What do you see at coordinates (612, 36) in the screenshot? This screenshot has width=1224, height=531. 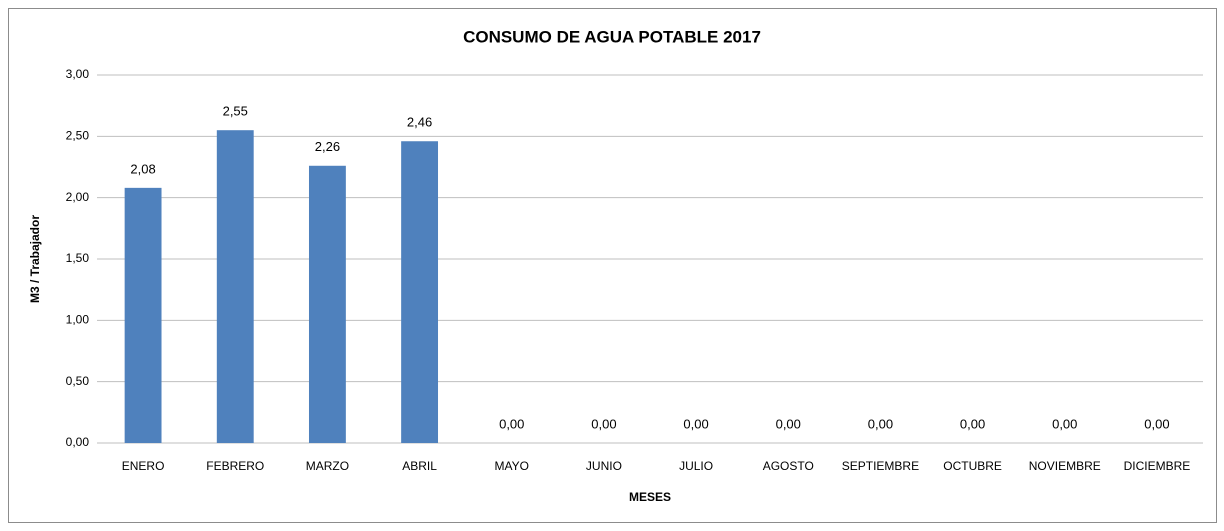 I see `chart-title: CONSUMO DE AGUA POTABLE 2017` at bounding box center [612, 36].